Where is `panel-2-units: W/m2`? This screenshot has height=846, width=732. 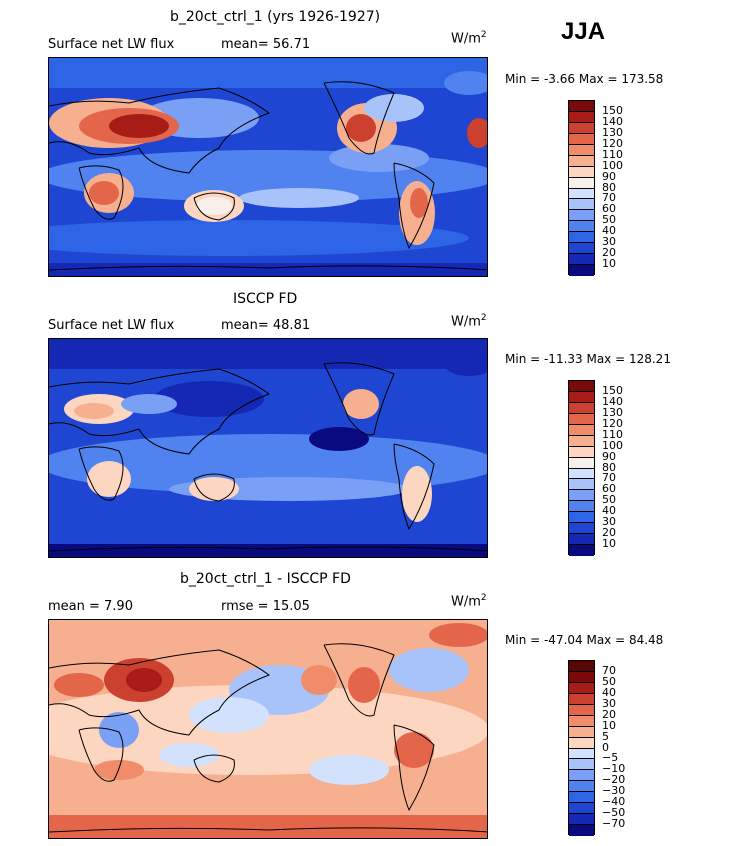
panel-2-units: W/m2 is located at coordinates (469, 321).